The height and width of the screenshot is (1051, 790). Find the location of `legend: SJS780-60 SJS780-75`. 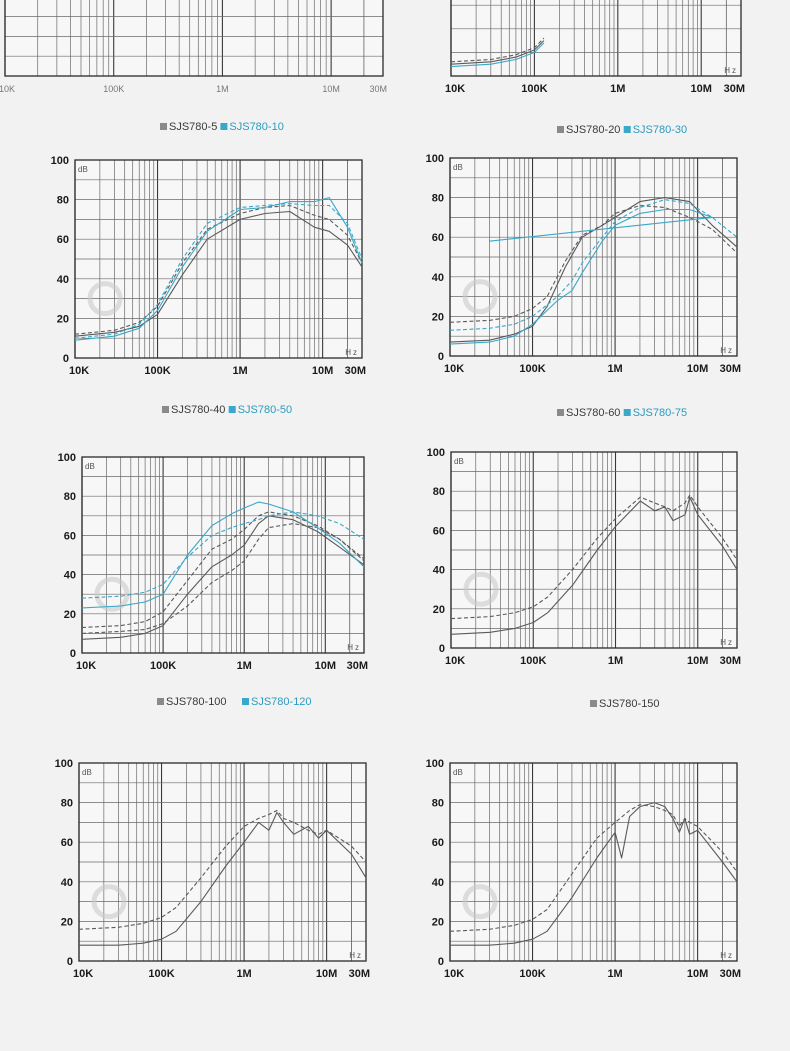

legend: SJS780-60 SJS780-75 is located at coordinates (622, 413).